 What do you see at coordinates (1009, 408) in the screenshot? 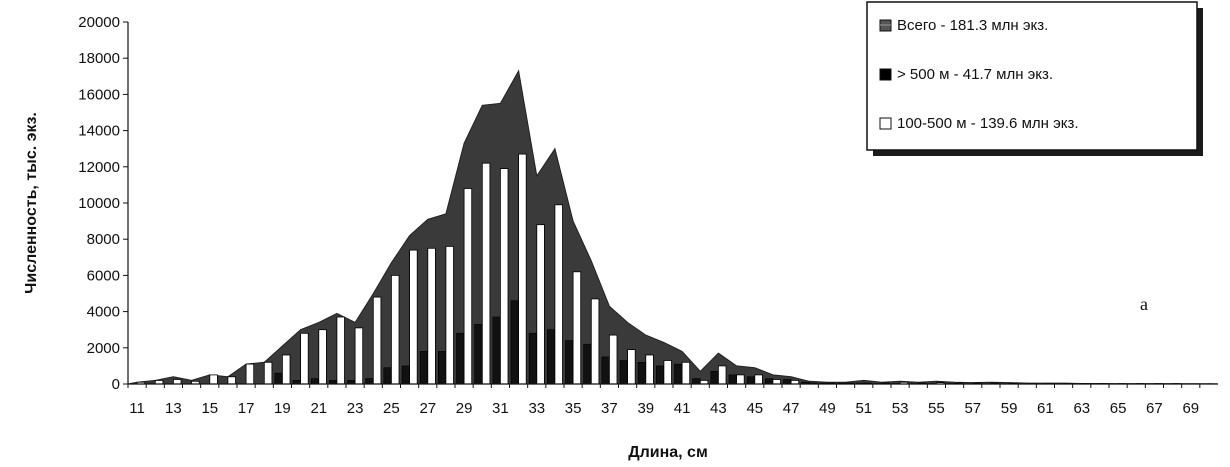
I see `x-tick-label: 59` at bounding box center [1009, 408].